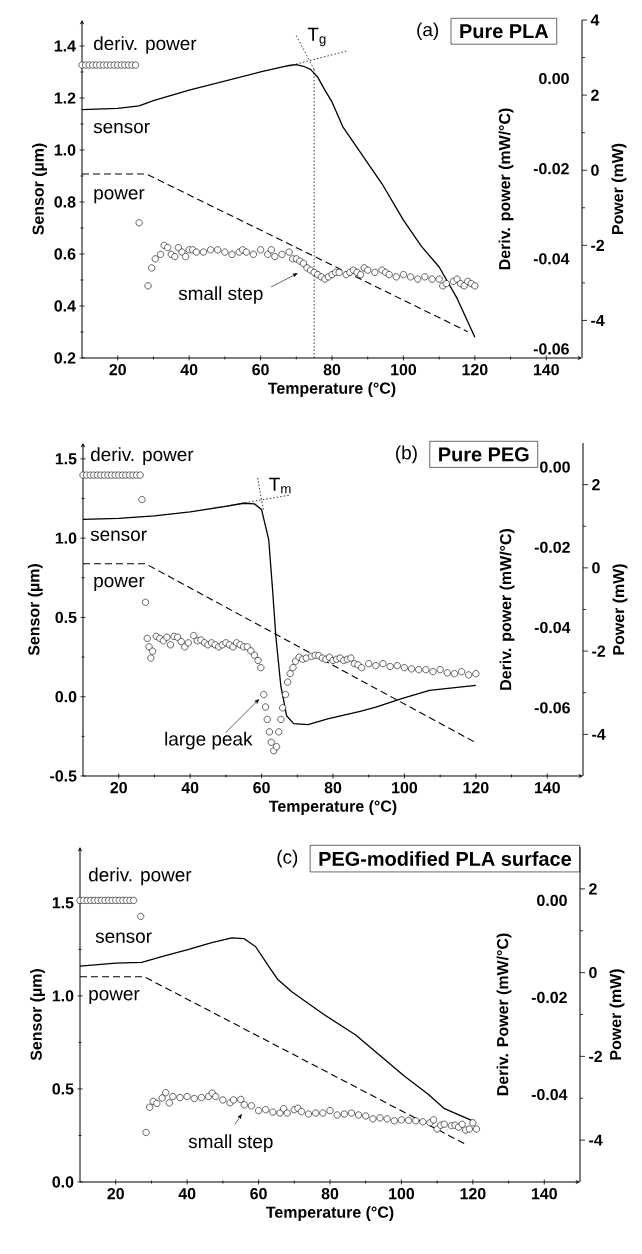  Describe the element at coordinates (63, 776) in the screenshot. I see `y-tick-label: -0.5` at that location.